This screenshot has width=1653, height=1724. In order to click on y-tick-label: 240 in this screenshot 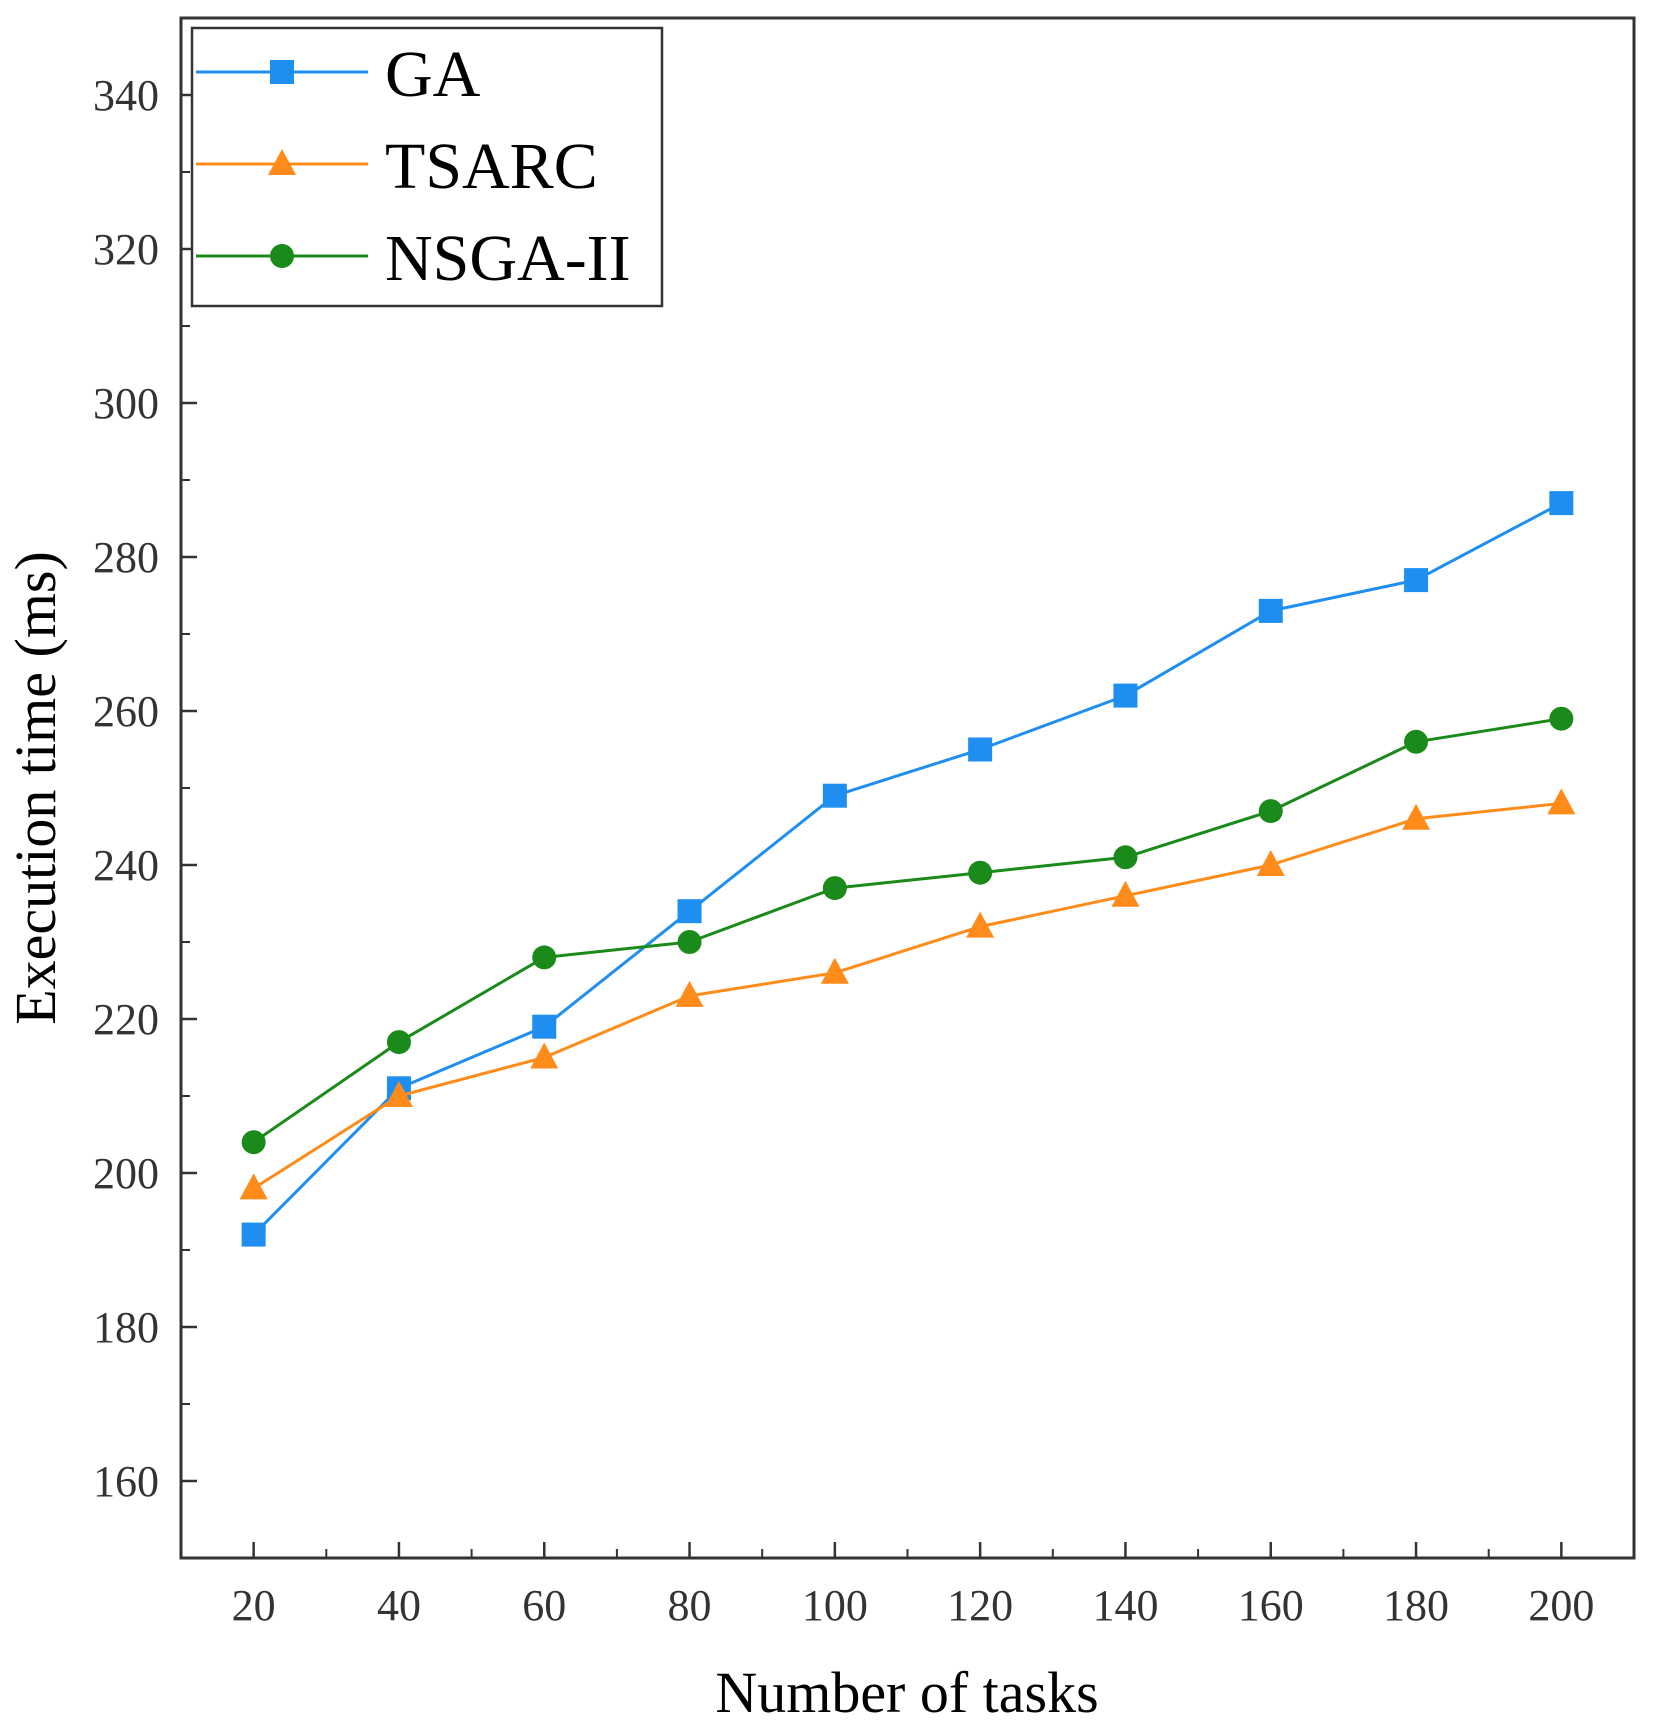, I will do `click(126, 865)`.